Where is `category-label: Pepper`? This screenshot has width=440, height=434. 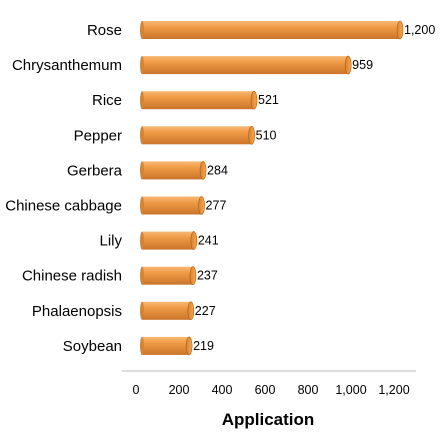
category-label: Pepper is located at coordinates (98, 135).